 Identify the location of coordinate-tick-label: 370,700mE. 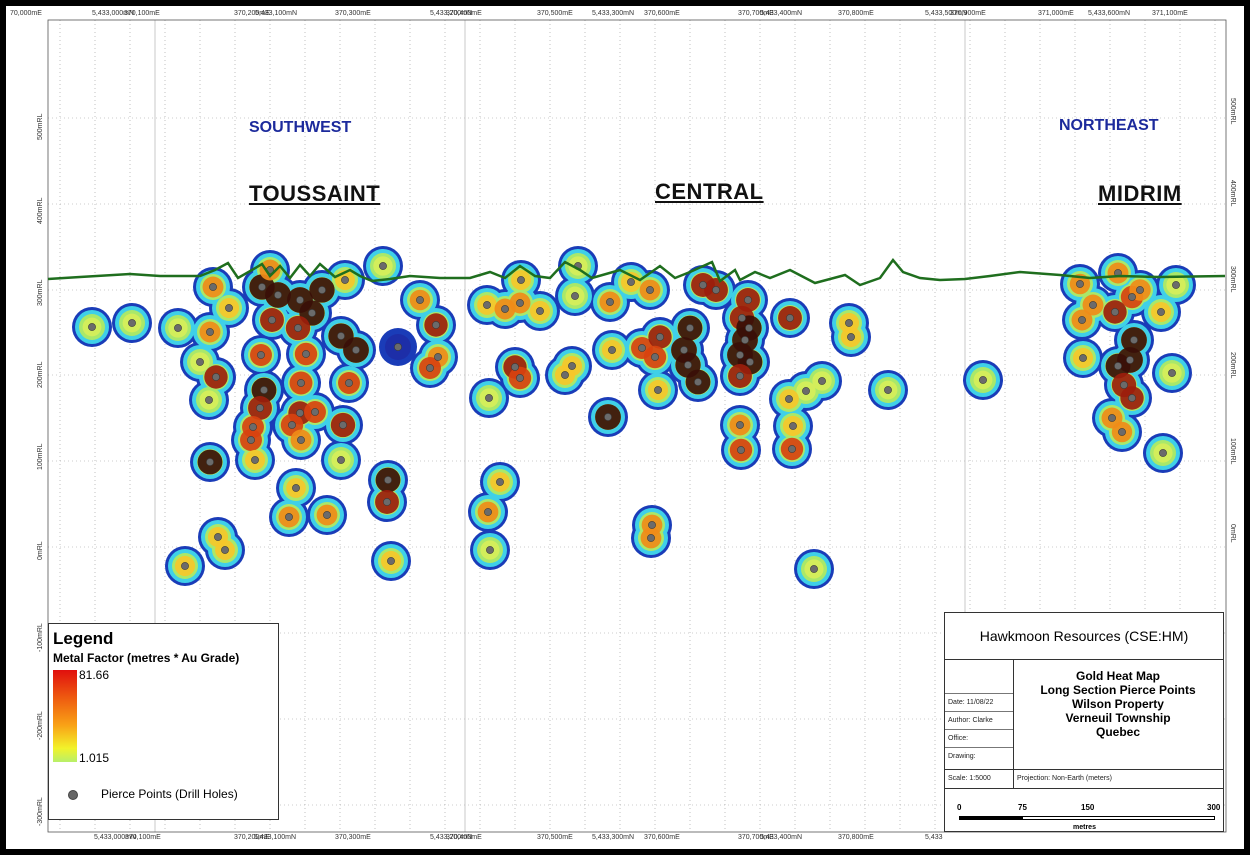
(756, 837).